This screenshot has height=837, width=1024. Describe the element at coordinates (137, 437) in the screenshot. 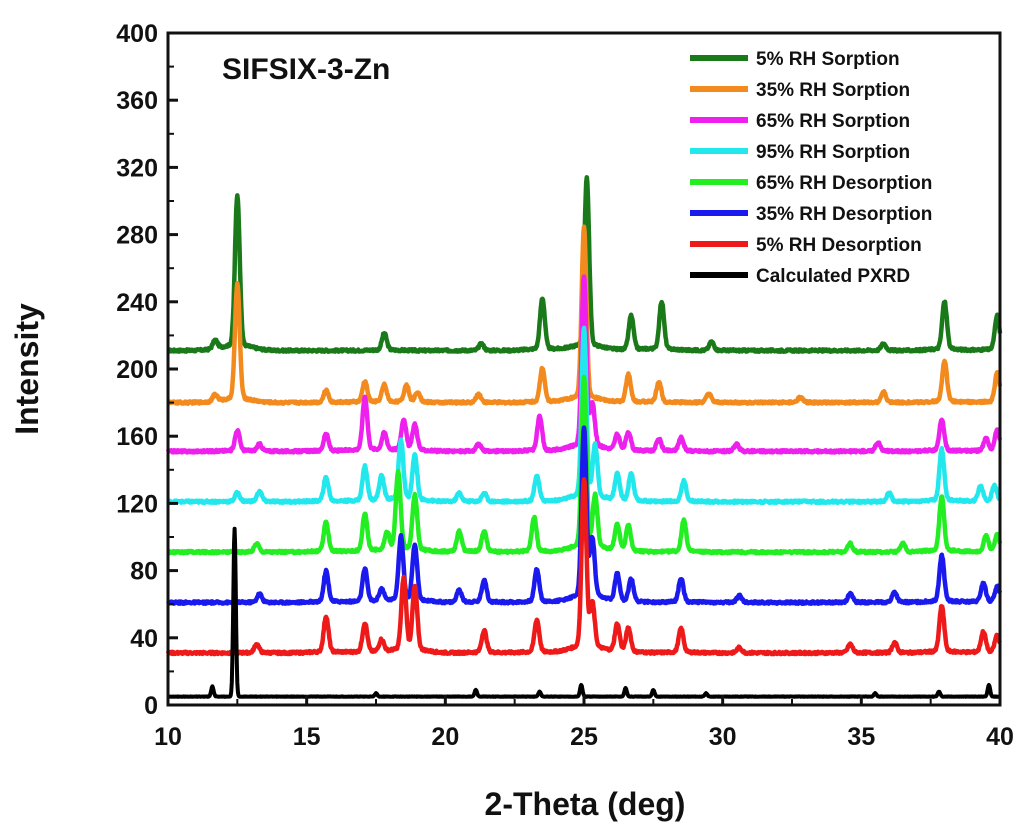

I see `y-tick-label: 160` at that location.